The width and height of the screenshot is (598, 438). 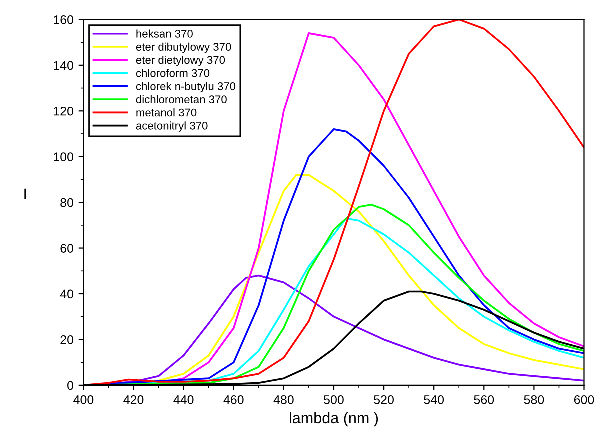 I want to click on y-tick-label: 100, so click(x=64, y=157).